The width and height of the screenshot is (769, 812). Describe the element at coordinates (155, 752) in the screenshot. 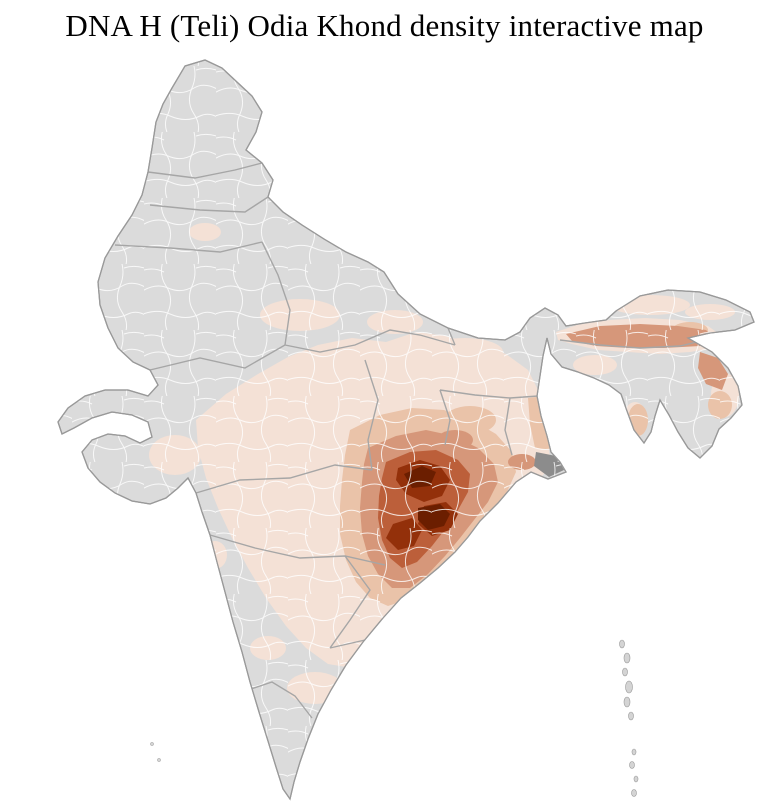

I see `lakshadweep-islands` at that location.